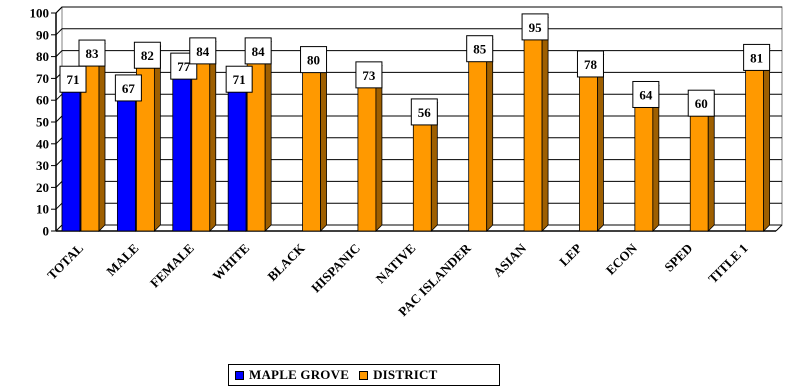 The width and height of the screenshot is (786, 392). I want to click on svg-text: 60, so click(701, 103).